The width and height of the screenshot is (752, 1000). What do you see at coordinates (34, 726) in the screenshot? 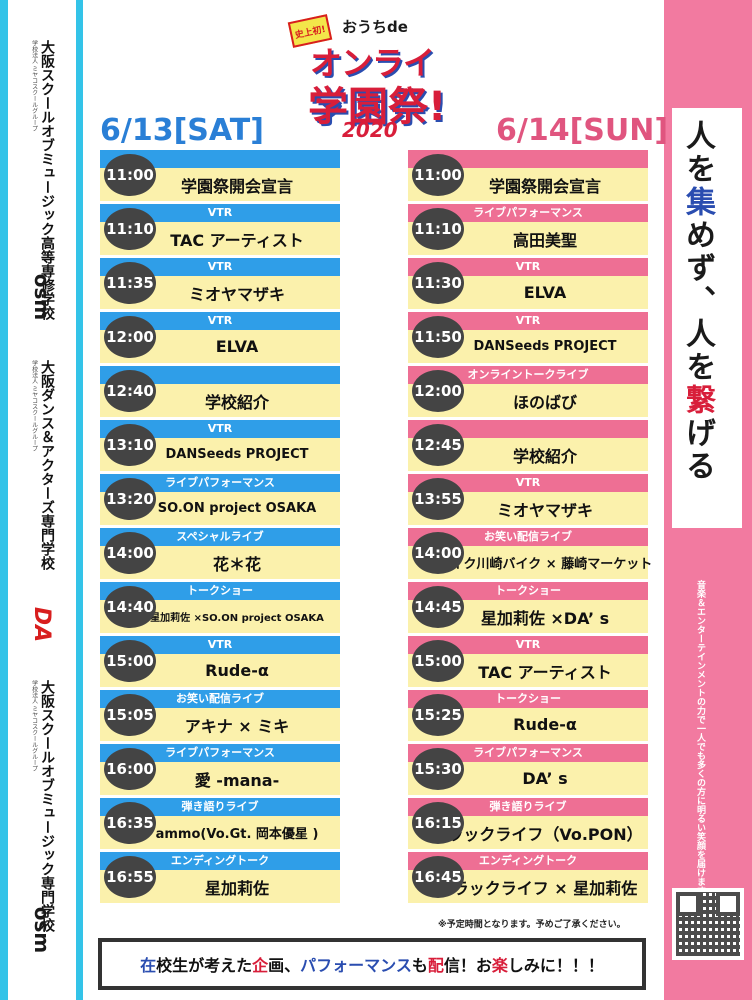
I see `school-sub: 学校法人 ミヤコスクールグループ` at bounding box center [34, 726].